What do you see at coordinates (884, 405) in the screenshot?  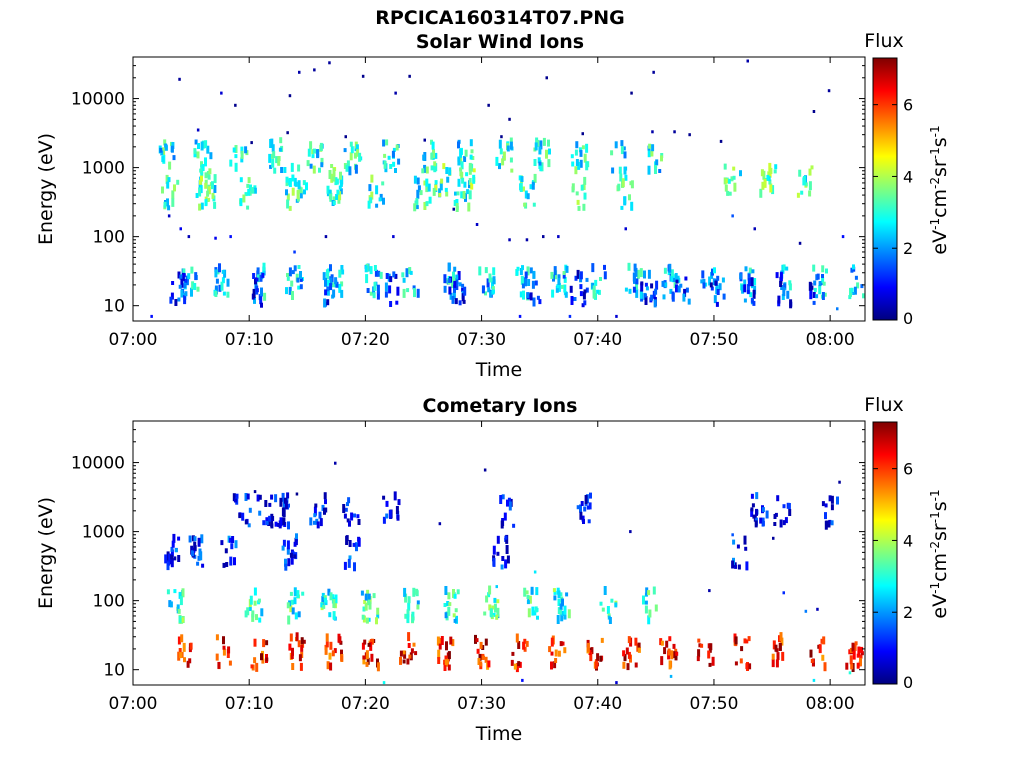 I see `cometary-colorbar-label: Flux` at bounding box center [884, 405].